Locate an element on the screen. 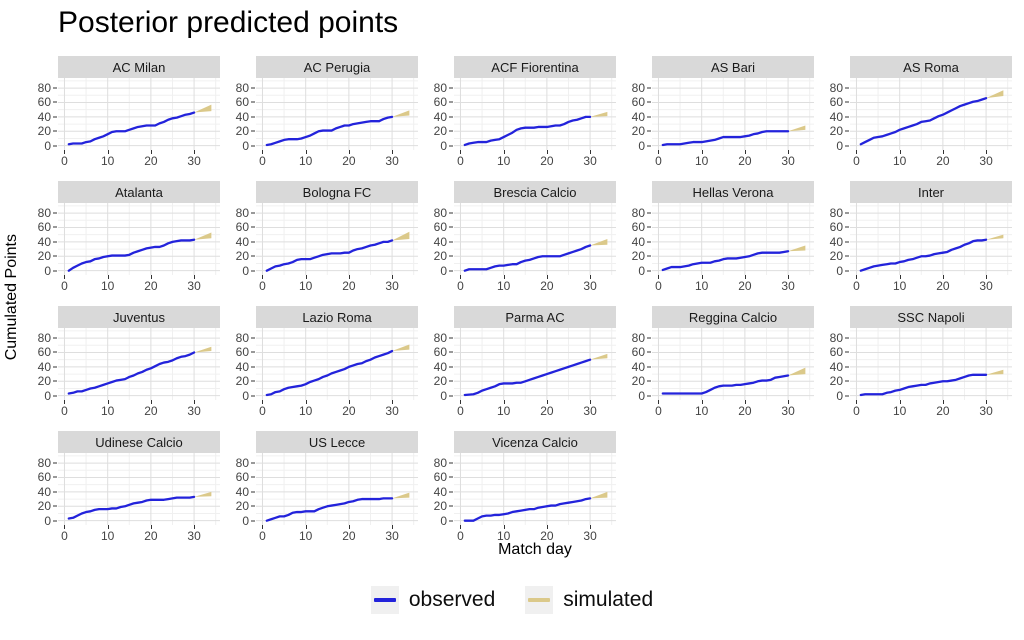 The height and width of the screenshot is (640, 1024). facet-acf-fiorentina: ACF Fiorentina 0 20 40 60 80 0 10 20 30 is located at coordinates (520, 112).